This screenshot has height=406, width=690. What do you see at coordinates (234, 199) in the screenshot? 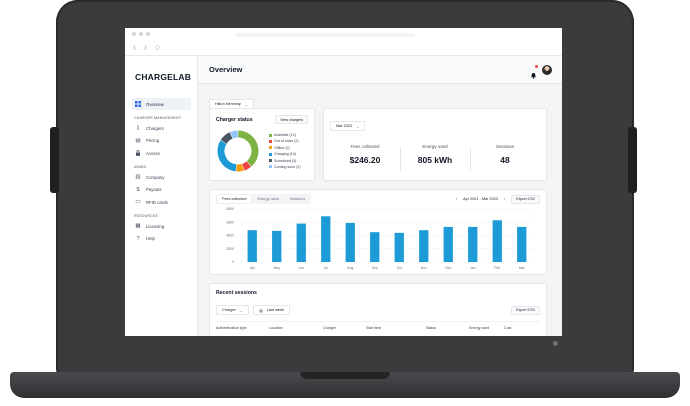
I see `tab-fees-collected: Fees collected` at bounding box center [234, 199].